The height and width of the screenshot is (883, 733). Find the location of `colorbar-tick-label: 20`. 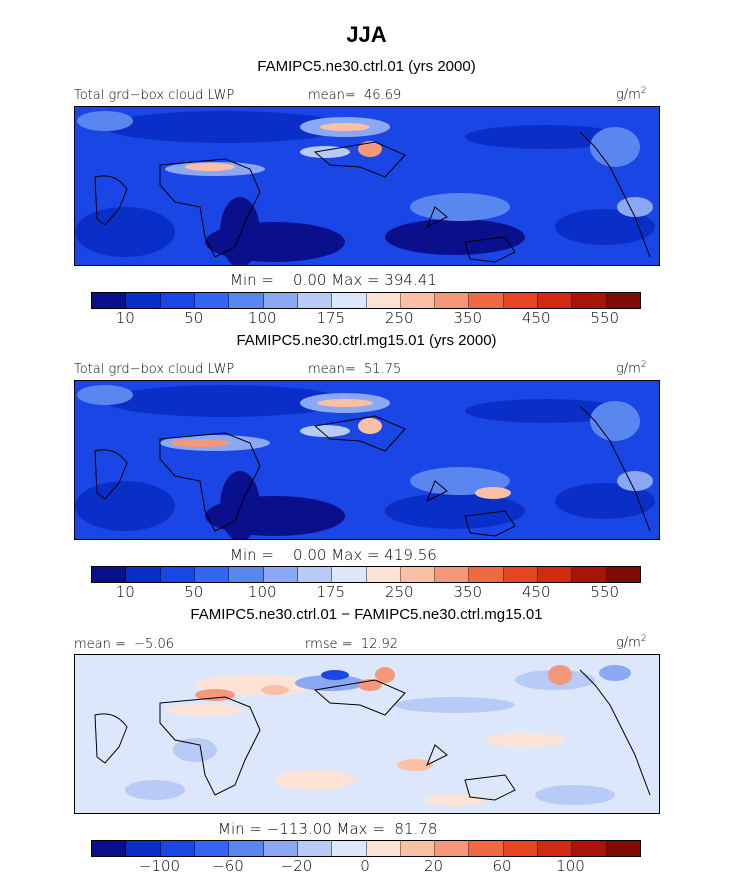

colorbar-tick-label: 20 is located at coordinates (433, 866).